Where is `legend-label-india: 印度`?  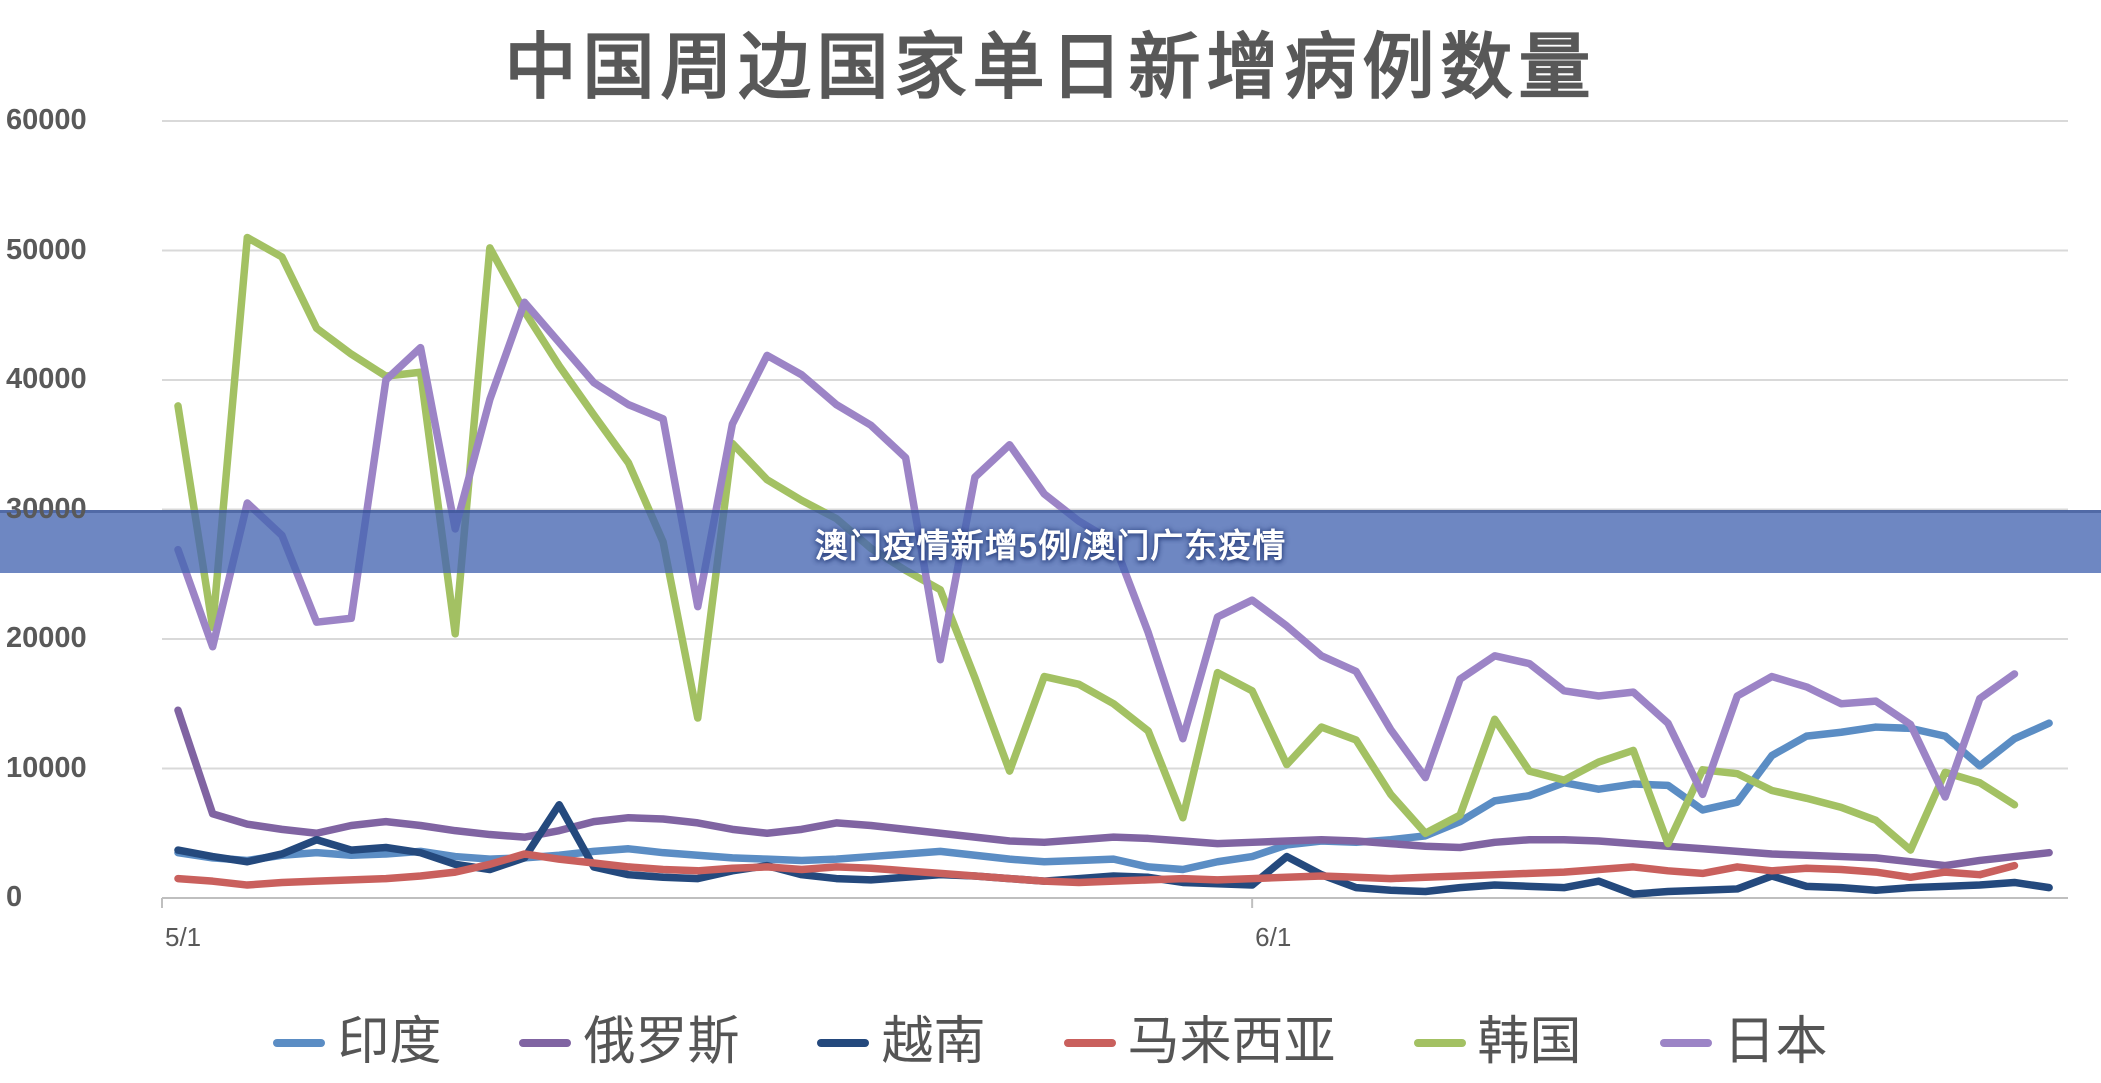
legend-label-india: 印度 is located at coordinates (389, 1042).